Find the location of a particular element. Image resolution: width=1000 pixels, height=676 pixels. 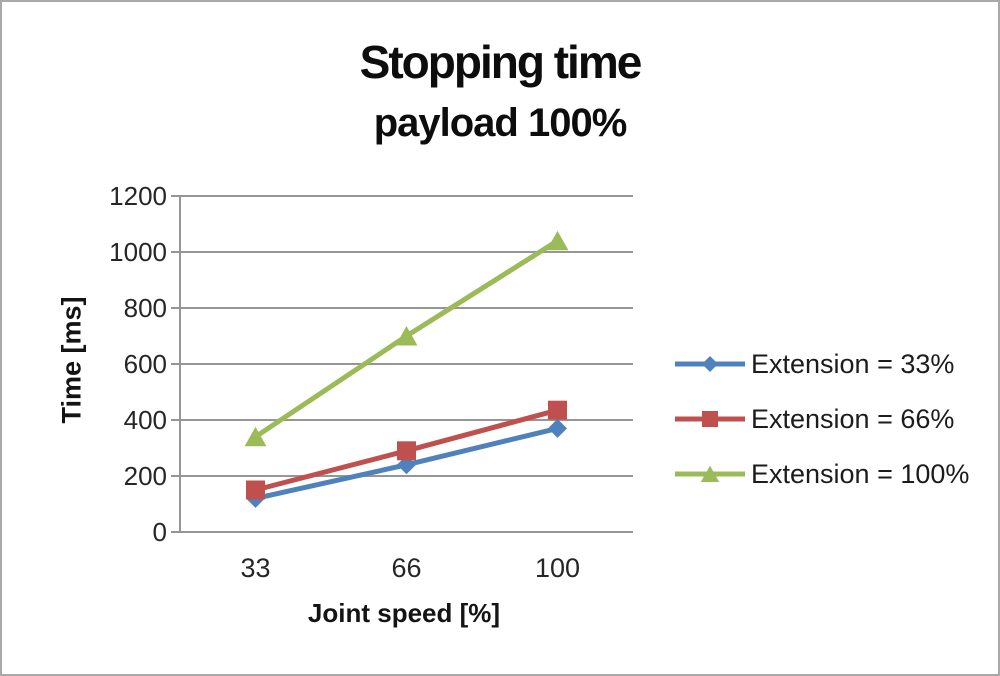

legend-item-extension-33: Extension = 33% is located at coordinates (822, 364).